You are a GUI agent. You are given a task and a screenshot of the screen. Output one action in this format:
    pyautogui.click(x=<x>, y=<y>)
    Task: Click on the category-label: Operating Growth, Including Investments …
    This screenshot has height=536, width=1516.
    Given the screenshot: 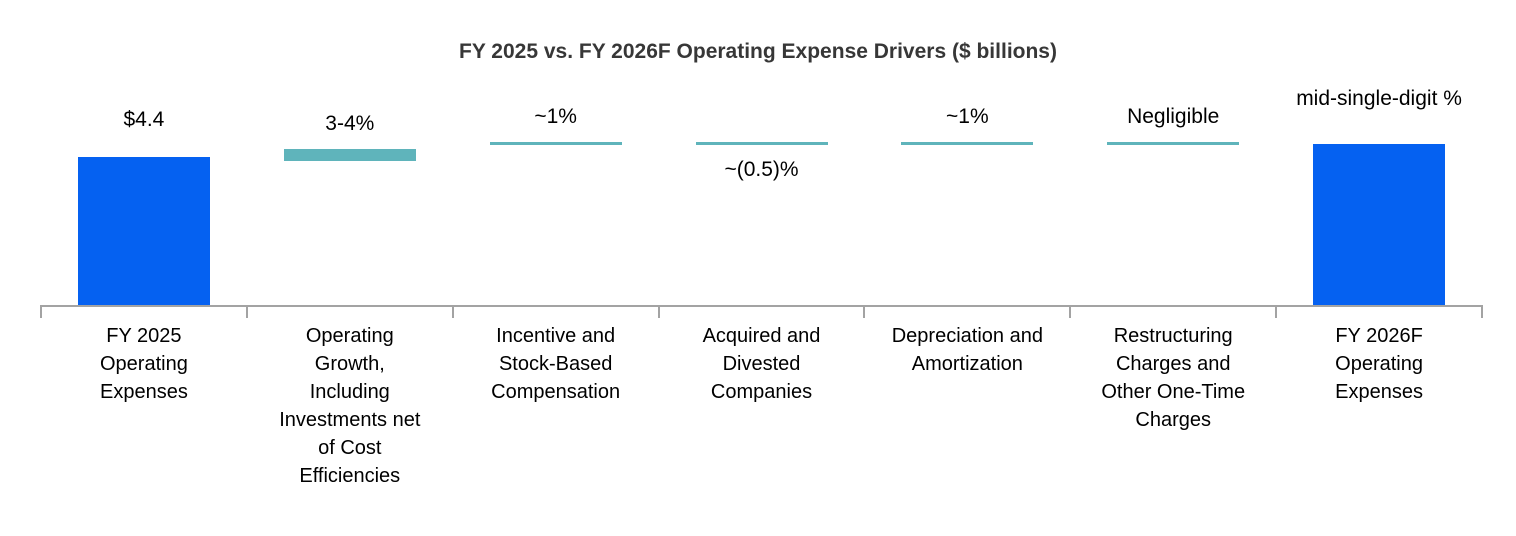 What is the action you would take?
    pyautogui.click(x=350, y=406)
    